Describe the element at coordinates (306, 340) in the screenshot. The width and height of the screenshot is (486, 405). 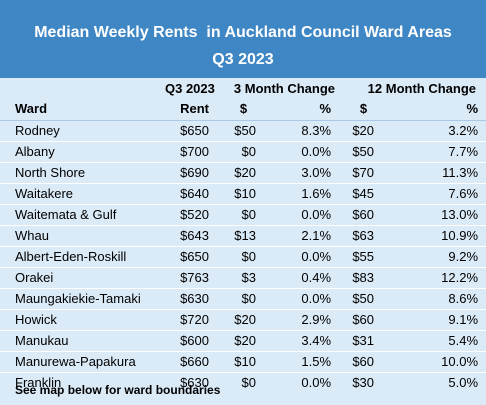
I see `cell-3m-percent: 3.4%` at that location.